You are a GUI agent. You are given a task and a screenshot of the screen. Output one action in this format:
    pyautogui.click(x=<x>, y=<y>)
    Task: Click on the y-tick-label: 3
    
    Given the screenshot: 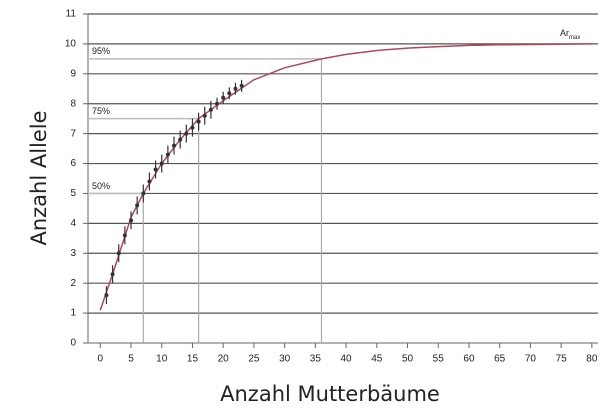 What is the action you would take?
    pyautogui.click(x=73, y=253)
    